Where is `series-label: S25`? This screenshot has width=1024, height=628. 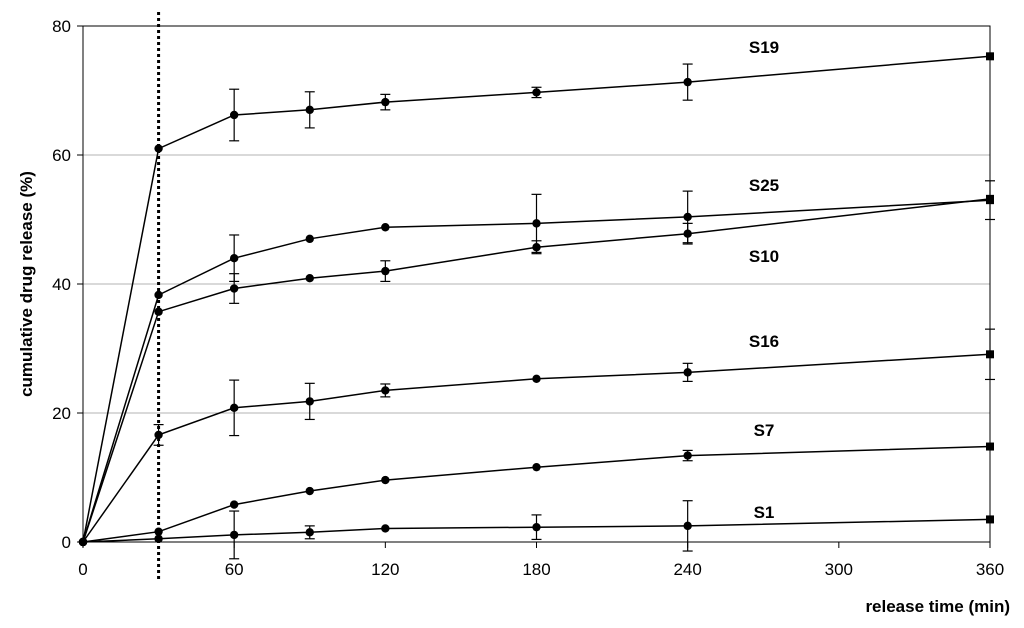
series-label: S25 is located at coordinates (764, 185).